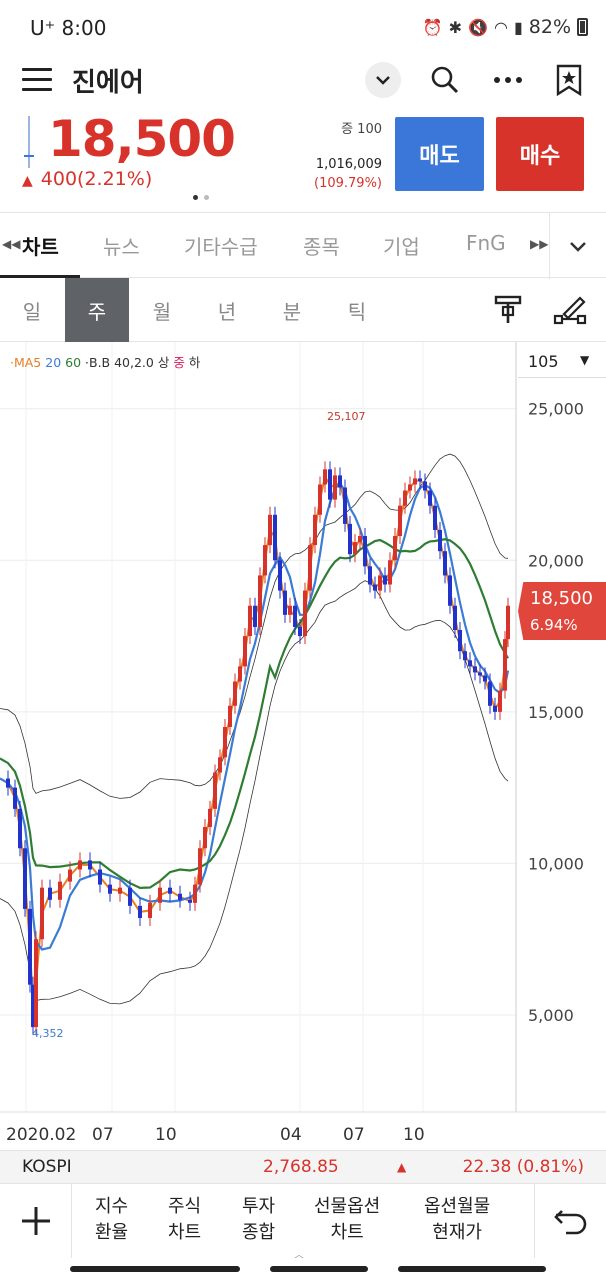  Describe the element at coordinates (303, 310) in the screenshot. I see `period-bar: 일 주 월 년 분 틱` at that location.